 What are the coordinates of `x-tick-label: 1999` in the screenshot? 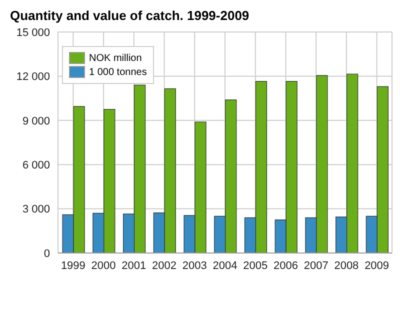 It's located at (73, 266).